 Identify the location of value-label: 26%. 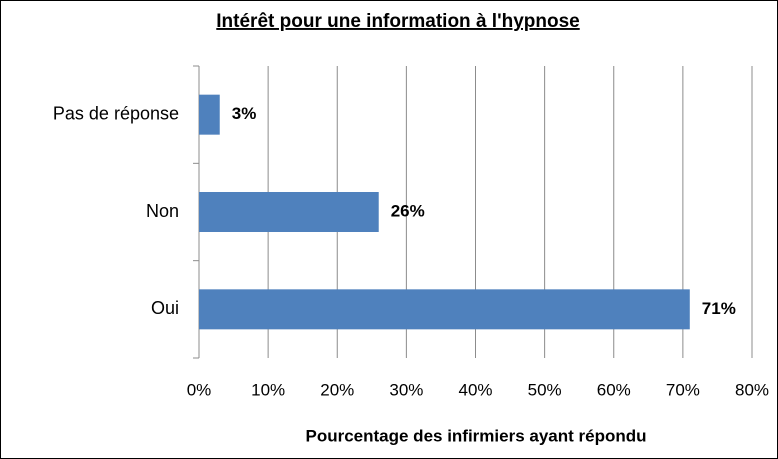
(408, 210).